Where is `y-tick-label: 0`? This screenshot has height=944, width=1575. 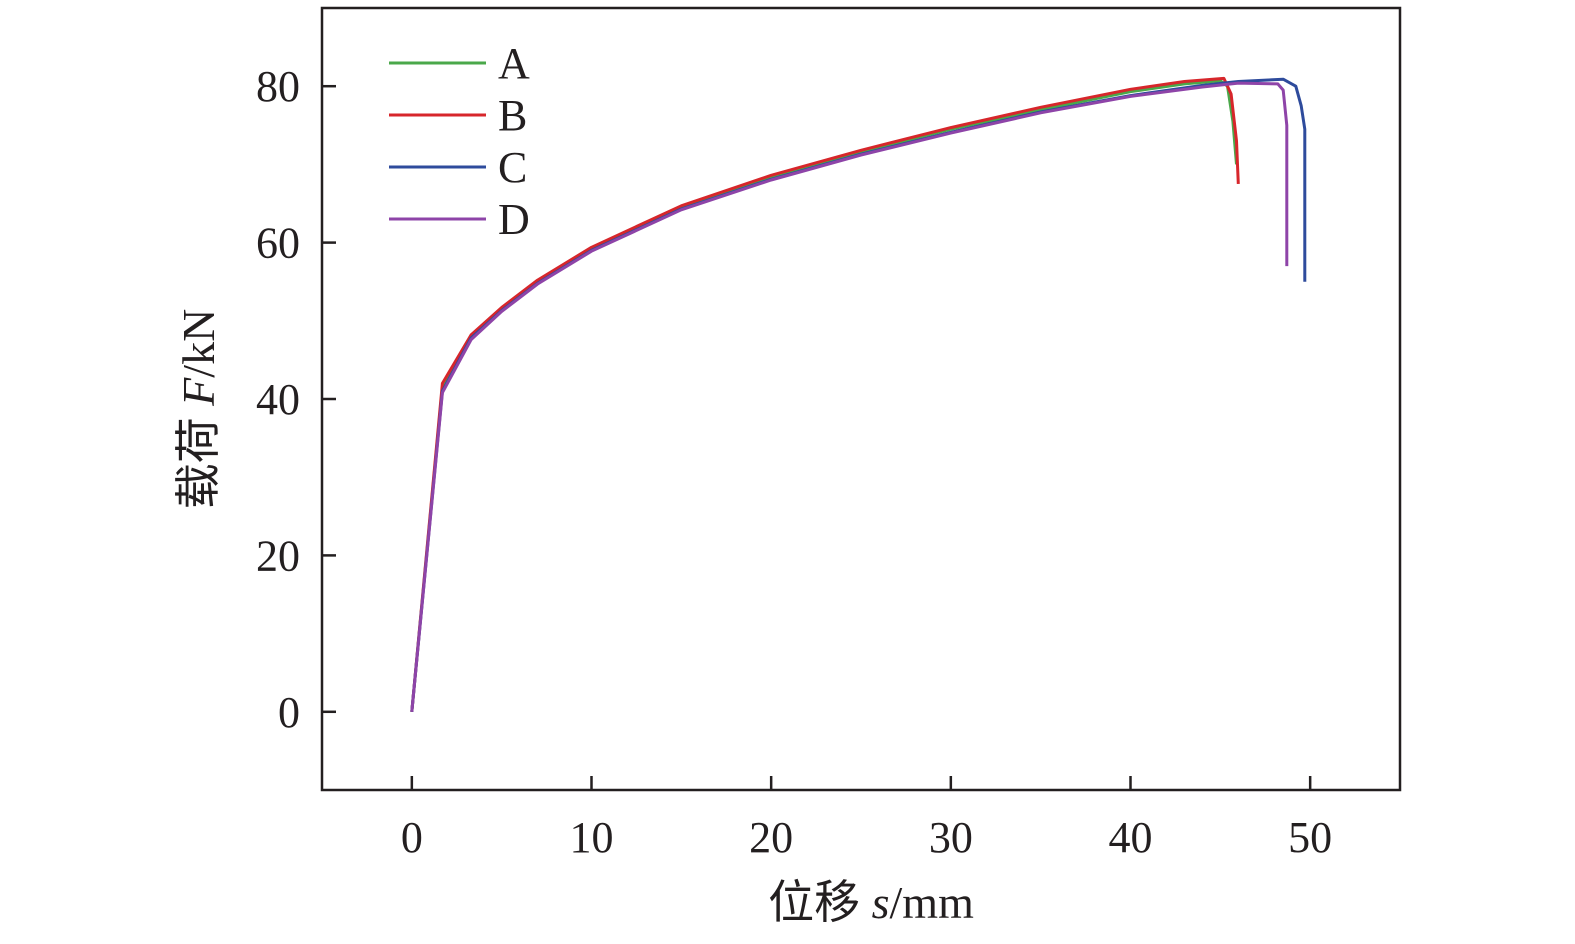 y-tick-label: 0 is located at coordinates (289, 712).